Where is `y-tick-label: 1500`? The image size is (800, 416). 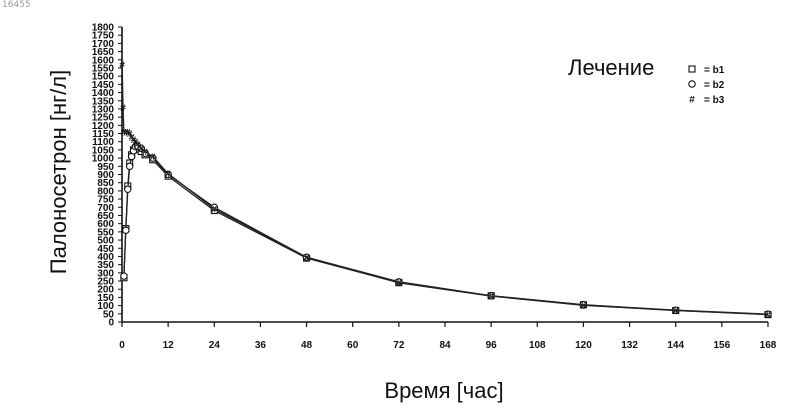
y-tick-label: 1500 is located at coordinates (103, 77).